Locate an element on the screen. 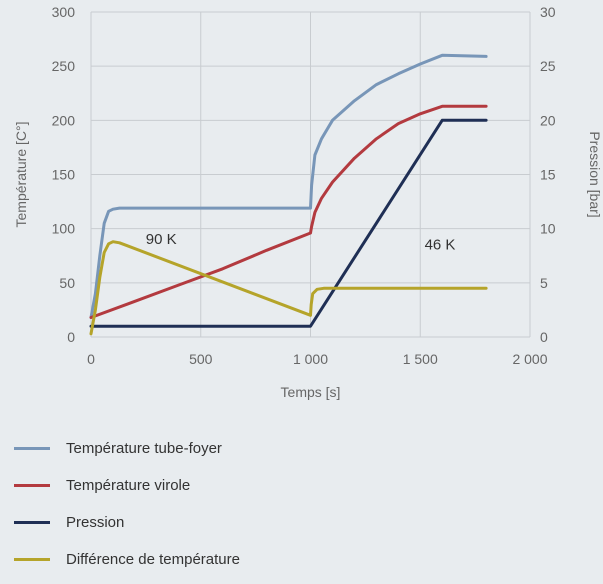 The height and width of the screenshot is (584, 603). legend-label: Différence de température is located at coordinates (153, 559).